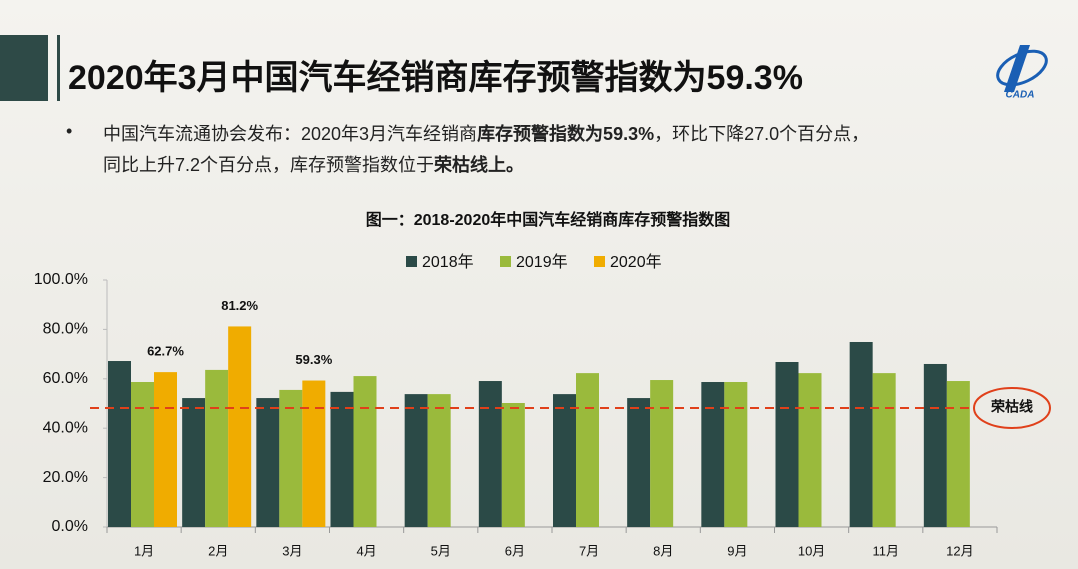 This screenshot has height=569, width=1078. Describe the element at coordinates (65, 427) in the screenshot. I see `y-tick-label: 40.0%` at that location.